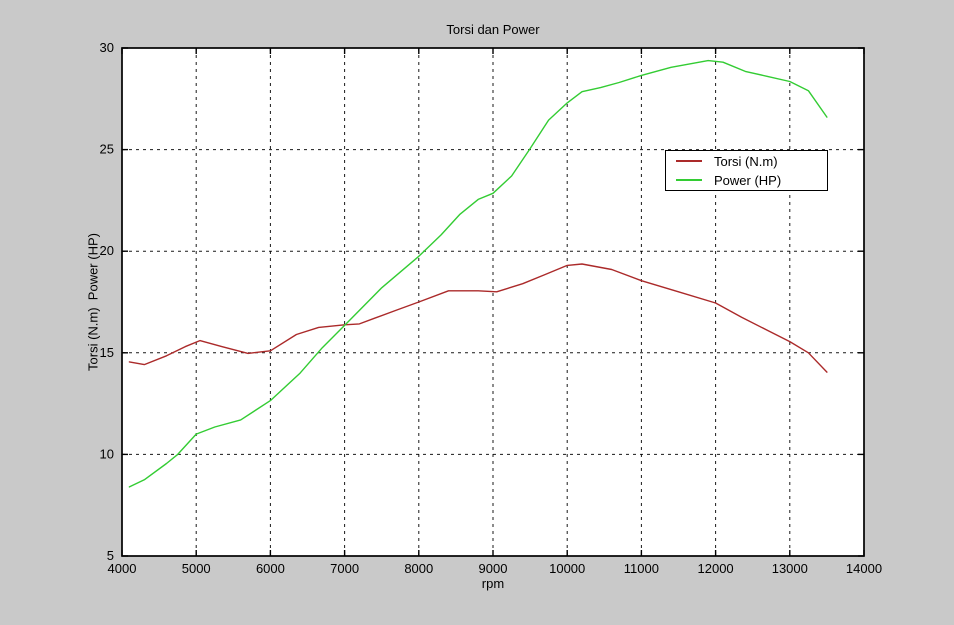 The height and width of the screenshot is (625, 954). Describe the element at coordinates (107, 352) in the screenshot. I see `y-tick-label: 15` at that location.